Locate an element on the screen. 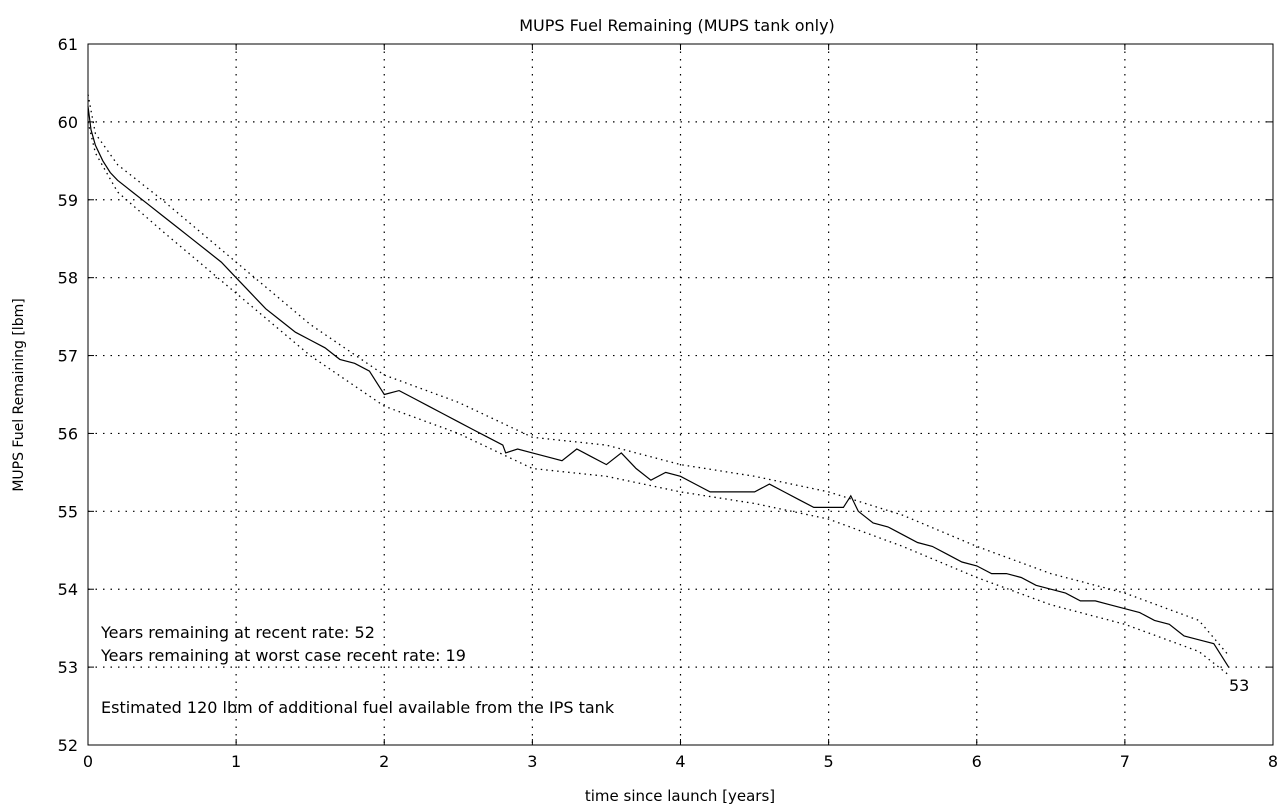  y-axis-label: MUPS Fuel Remaining [lbm] is located at coordinates (19, 394).